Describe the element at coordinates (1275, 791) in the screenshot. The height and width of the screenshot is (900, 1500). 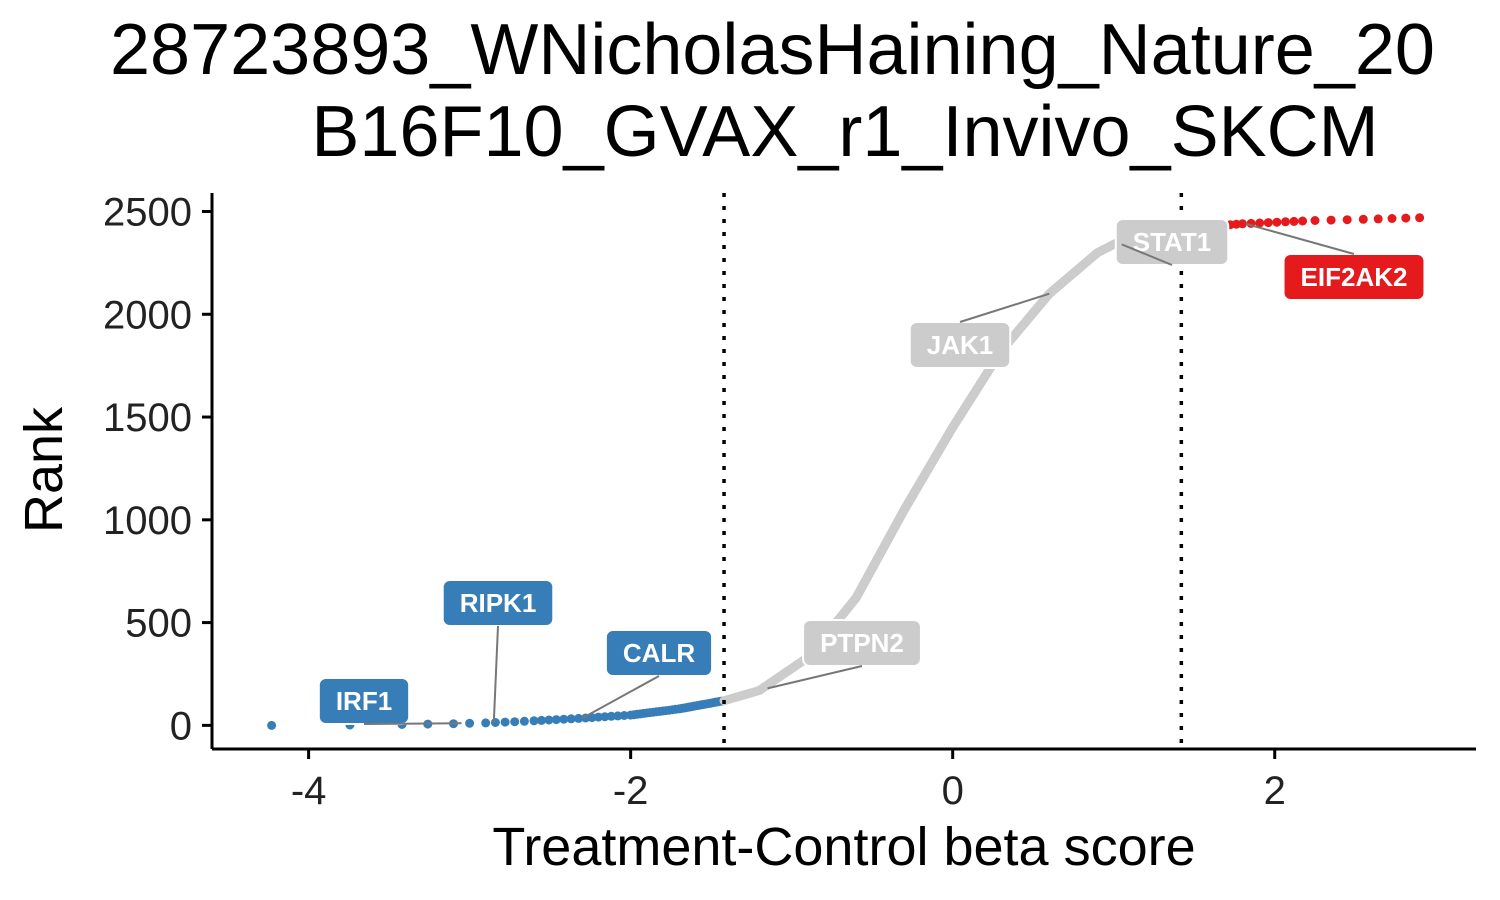
I see `x-tick-label: 2` at that location.